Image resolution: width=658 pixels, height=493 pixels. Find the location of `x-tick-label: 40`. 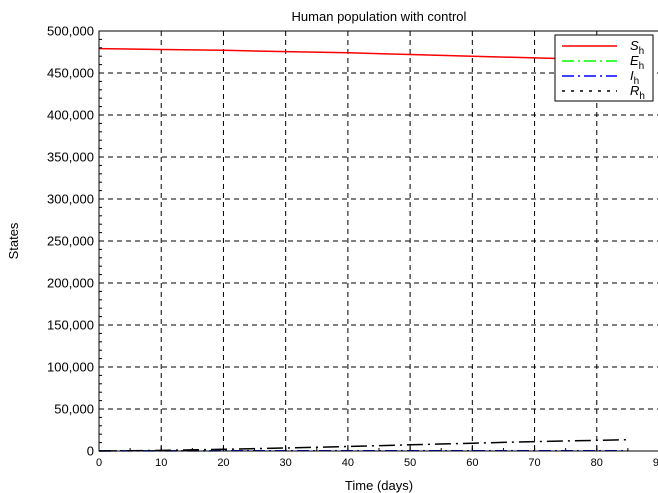

x-tick-label: 40 is located at coordinates (348, 463).